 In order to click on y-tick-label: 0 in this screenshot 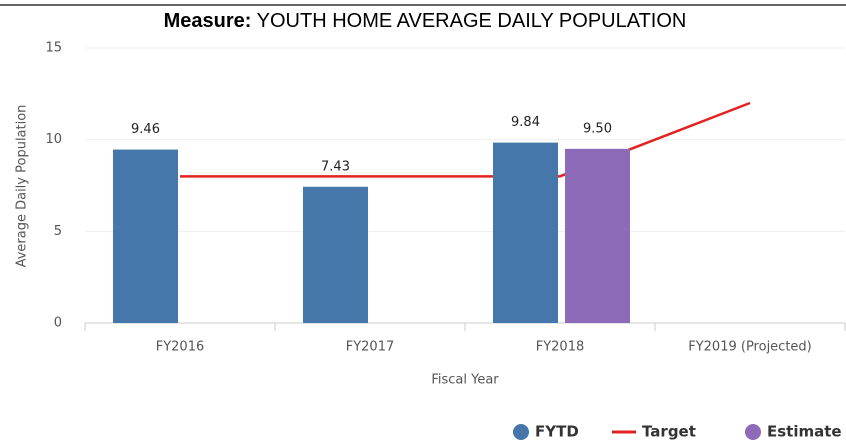, I will do `click(58, 323)`.